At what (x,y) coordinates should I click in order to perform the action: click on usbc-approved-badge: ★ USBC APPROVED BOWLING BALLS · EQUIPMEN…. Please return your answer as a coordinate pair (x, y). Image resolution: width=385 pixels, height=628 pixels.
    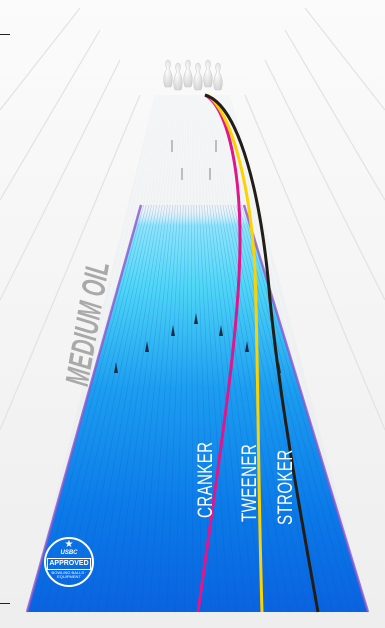
    Looking at the image, I should click on (69, 562).